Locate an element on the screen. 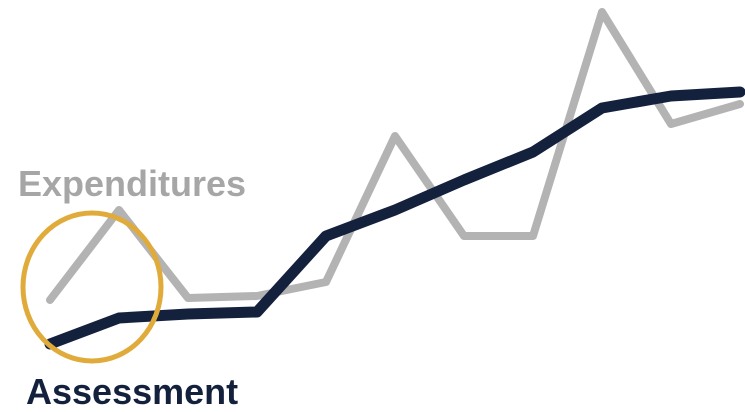 The image size is (745, 412). legend-label: Assessment is located at coordinates (132, 391).